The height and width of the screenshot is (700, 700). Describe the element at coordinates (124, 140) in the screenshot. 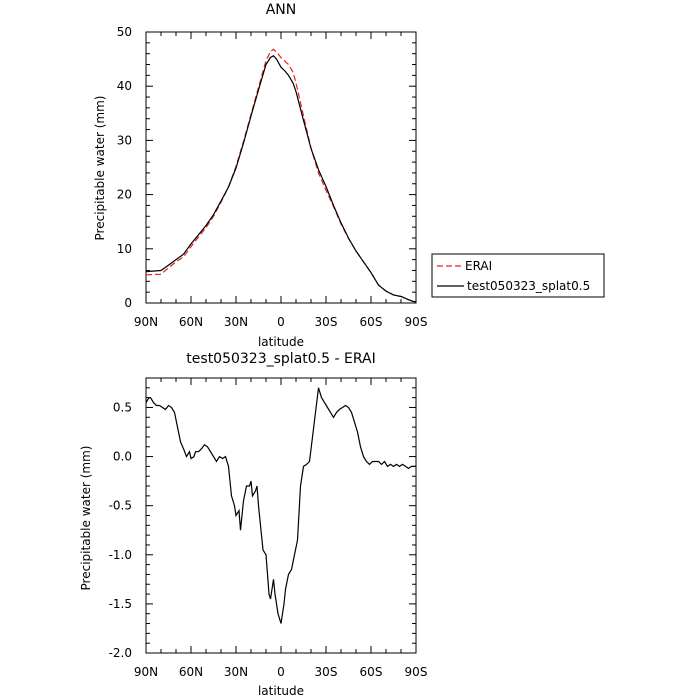

I see `y-tick-label: 30` at that location.